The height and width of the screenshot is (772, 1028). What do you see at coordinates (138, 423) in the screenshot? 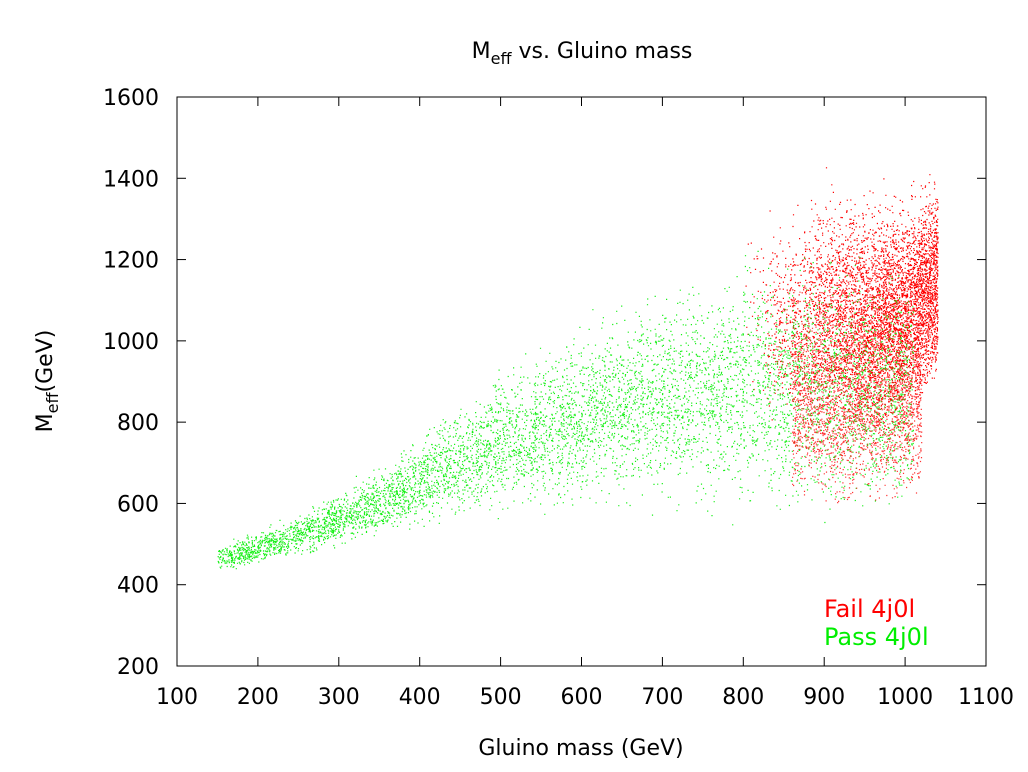
I see `y-tick-label: 800` at bounding box center [138, 423].